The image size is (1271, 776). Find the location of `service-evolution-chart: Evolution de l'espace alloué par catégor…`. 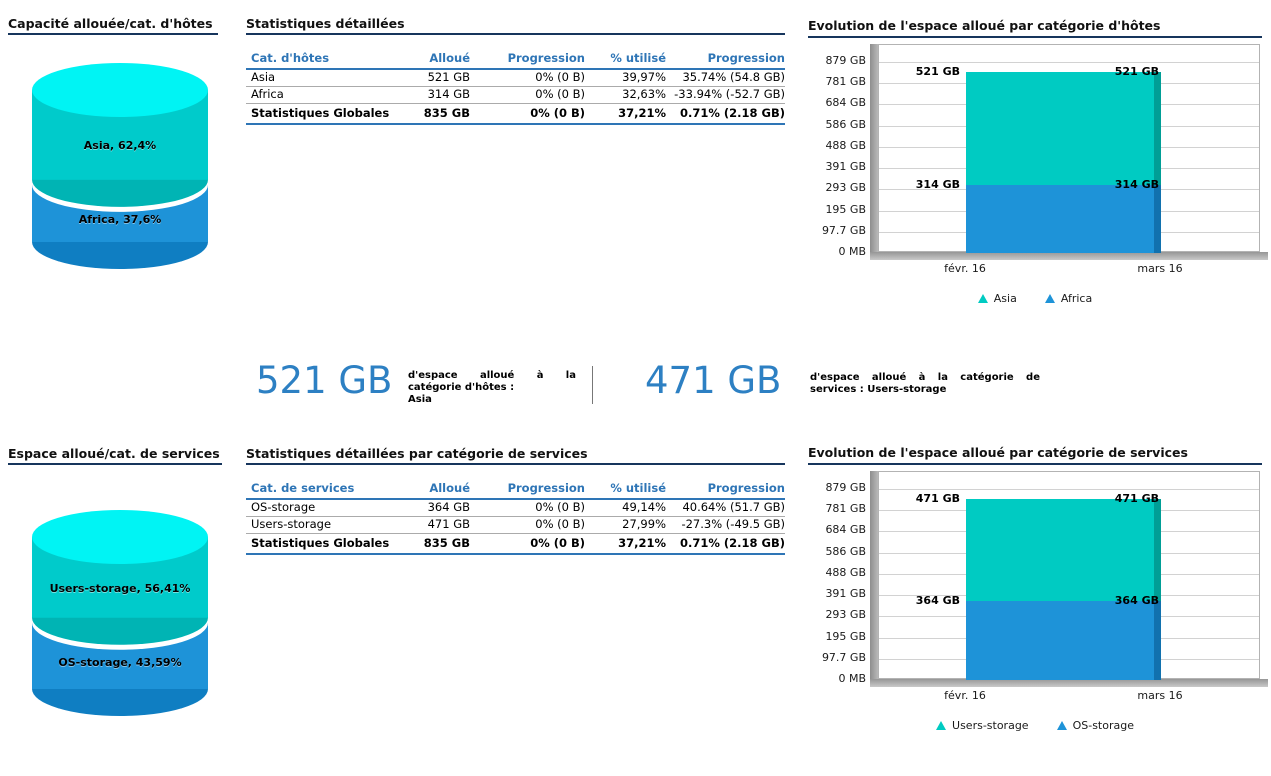

service-evolution-chart: Evolution de l'espace alloué par catégor… is located at coordinates (1038, 599).